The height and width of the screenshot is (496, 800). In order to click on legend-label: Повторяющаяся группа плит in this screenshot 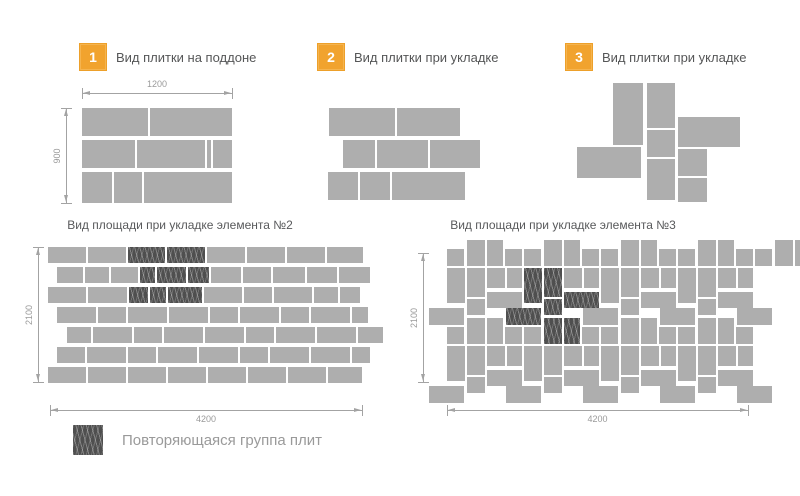, I will do `click(222, 440)`.